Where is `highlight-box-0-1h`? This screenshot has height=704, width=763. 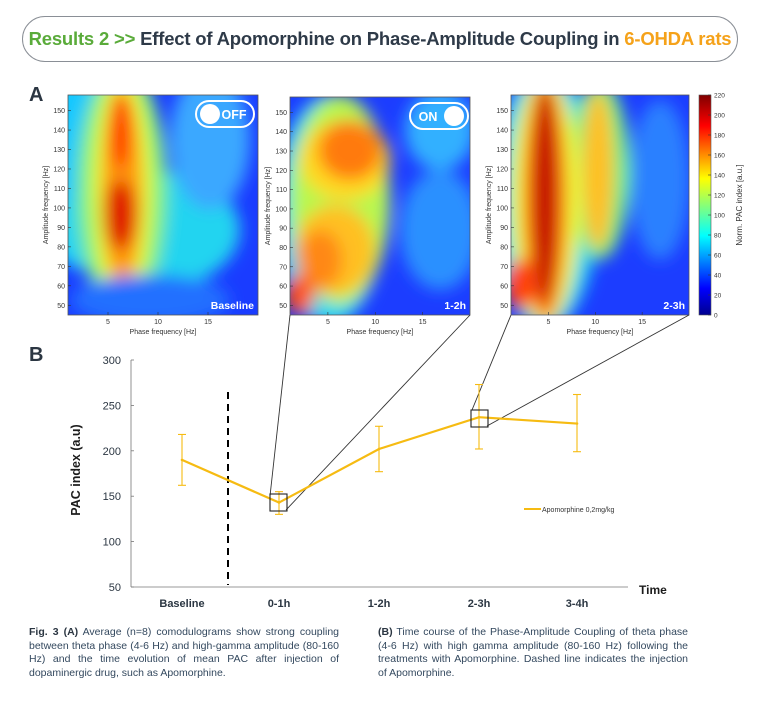
highlight-box-0-1h is located at coordinates (278, 502).